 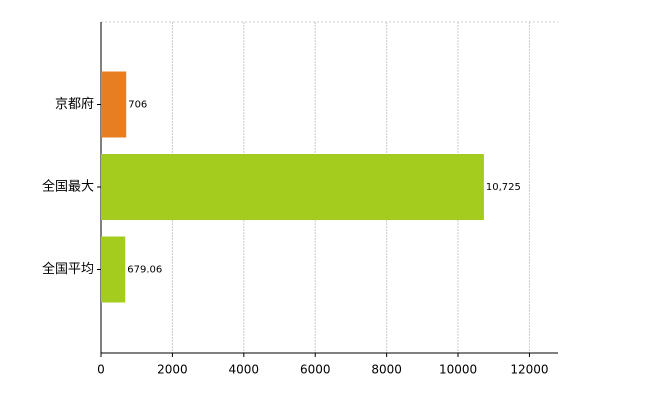 What do you see at coordinates (503, 187) in the screenshot?
I see `value-label: 10,725` at bounding box center [503, 187].